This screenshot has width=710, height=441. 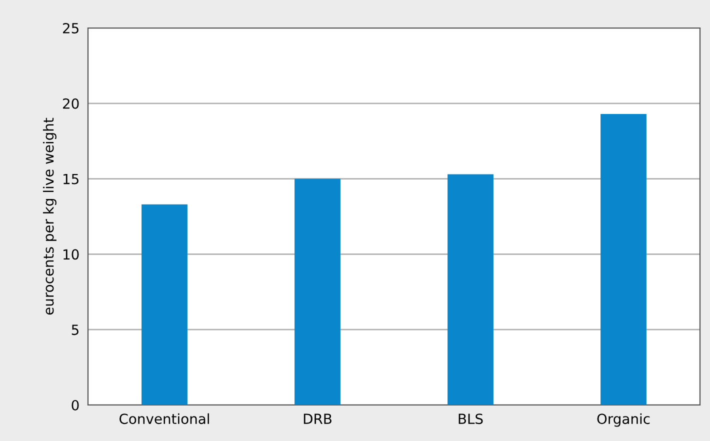 What do you see at coordinates (318, 419) in the screenshot?
I see `x-tick-label: DRB` at bounding box center [318, 419].